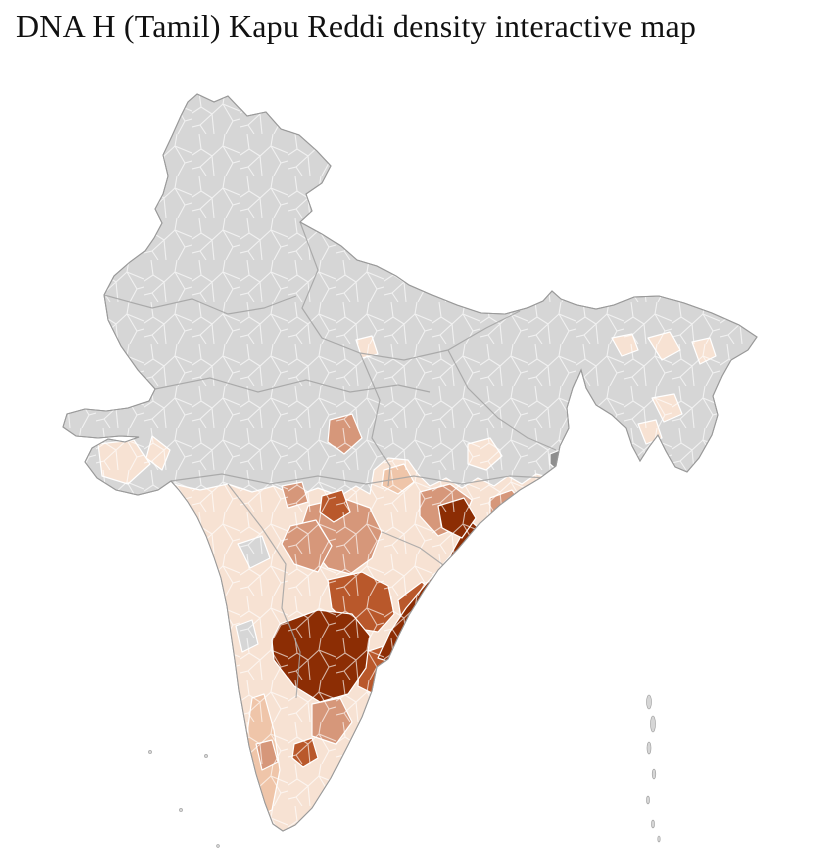 Image resolution: width=819 pixels, height=859 pixels. I want to click on islands-fill, so click(404, 771).